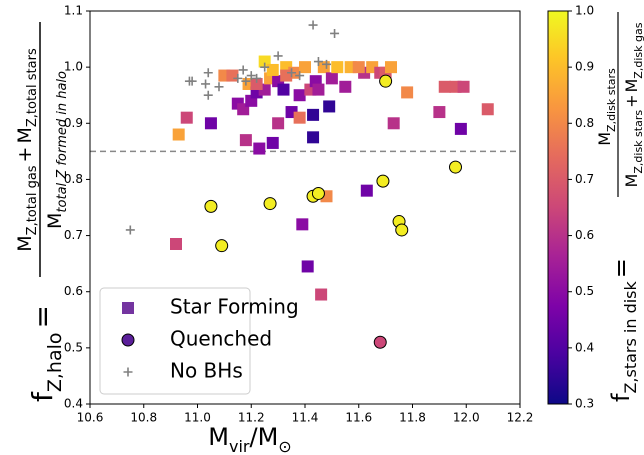 The image size is (644, 455). Describe the element at coordinates (638, 142) in the screenshot. I see `cbar-label-den1-sub: Z,disk stars` at that location.